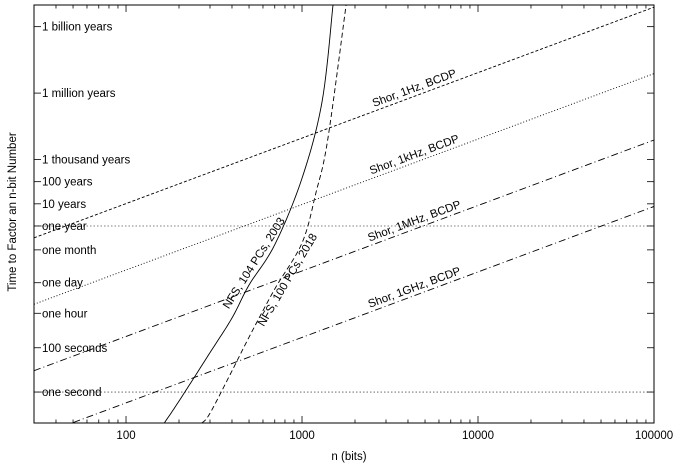 The height and width of the screenshot is (473, 687). I want to click on x-tick-label: 100000, so click(654, 436).